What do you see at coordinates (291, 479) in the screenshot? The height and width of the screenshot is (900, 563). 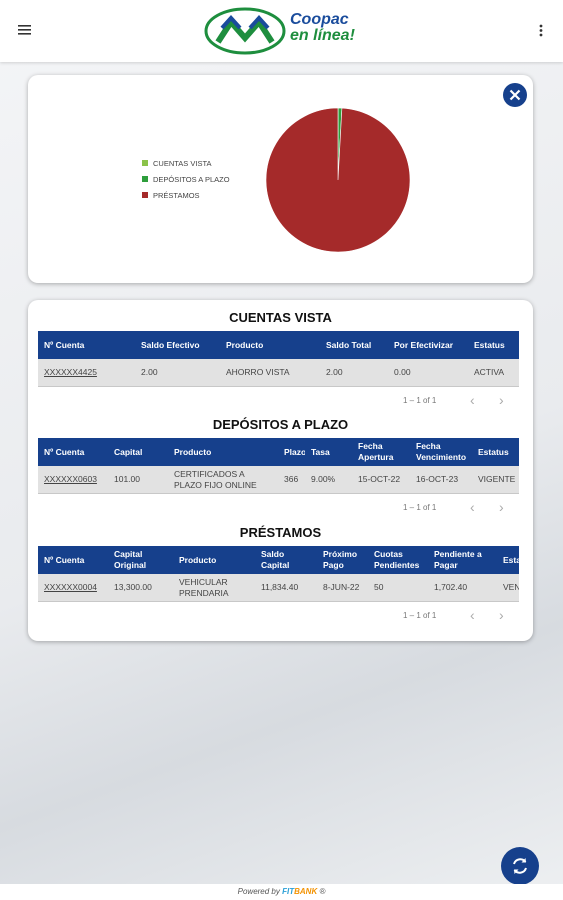 I see `table-cell: 366` at bounding box center [291, 479].